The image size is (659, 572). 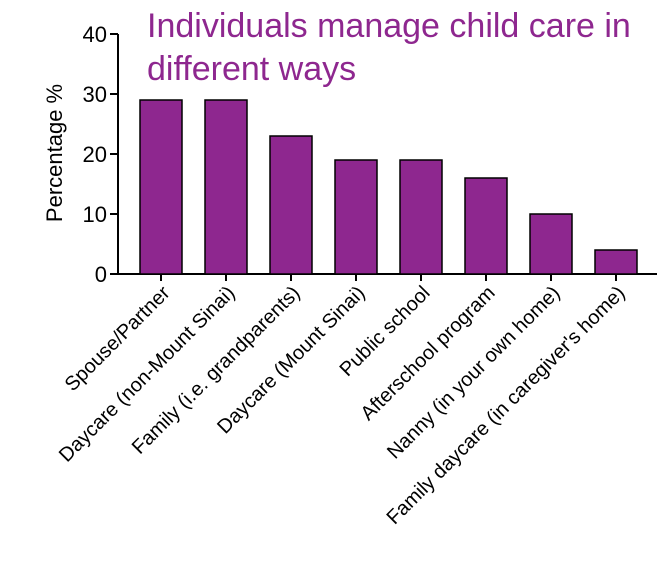 What do you see at coordinates (95, 154) in the screenshot?
I see `y-tick-label: 20` at bounding box center [95, 154].